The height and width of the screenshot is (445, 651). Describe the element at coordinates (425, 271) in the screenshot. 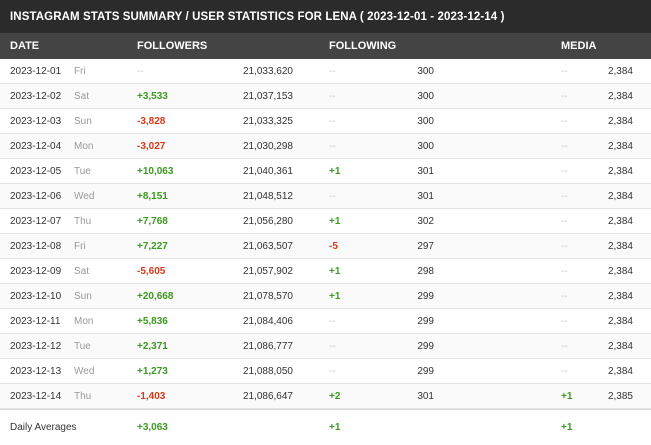

I see `row-following-total: 298` at that location.